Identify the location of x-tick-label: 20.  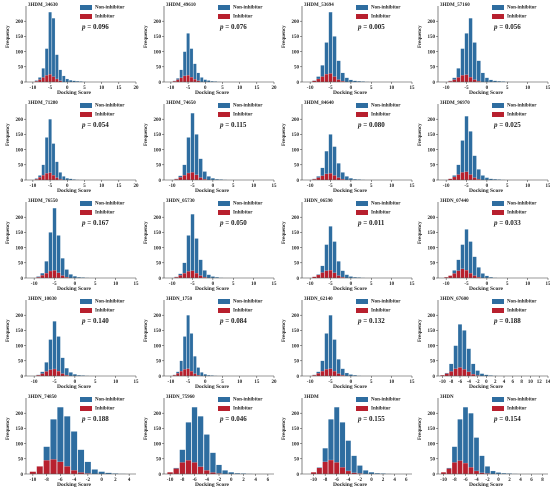
(275, 88).